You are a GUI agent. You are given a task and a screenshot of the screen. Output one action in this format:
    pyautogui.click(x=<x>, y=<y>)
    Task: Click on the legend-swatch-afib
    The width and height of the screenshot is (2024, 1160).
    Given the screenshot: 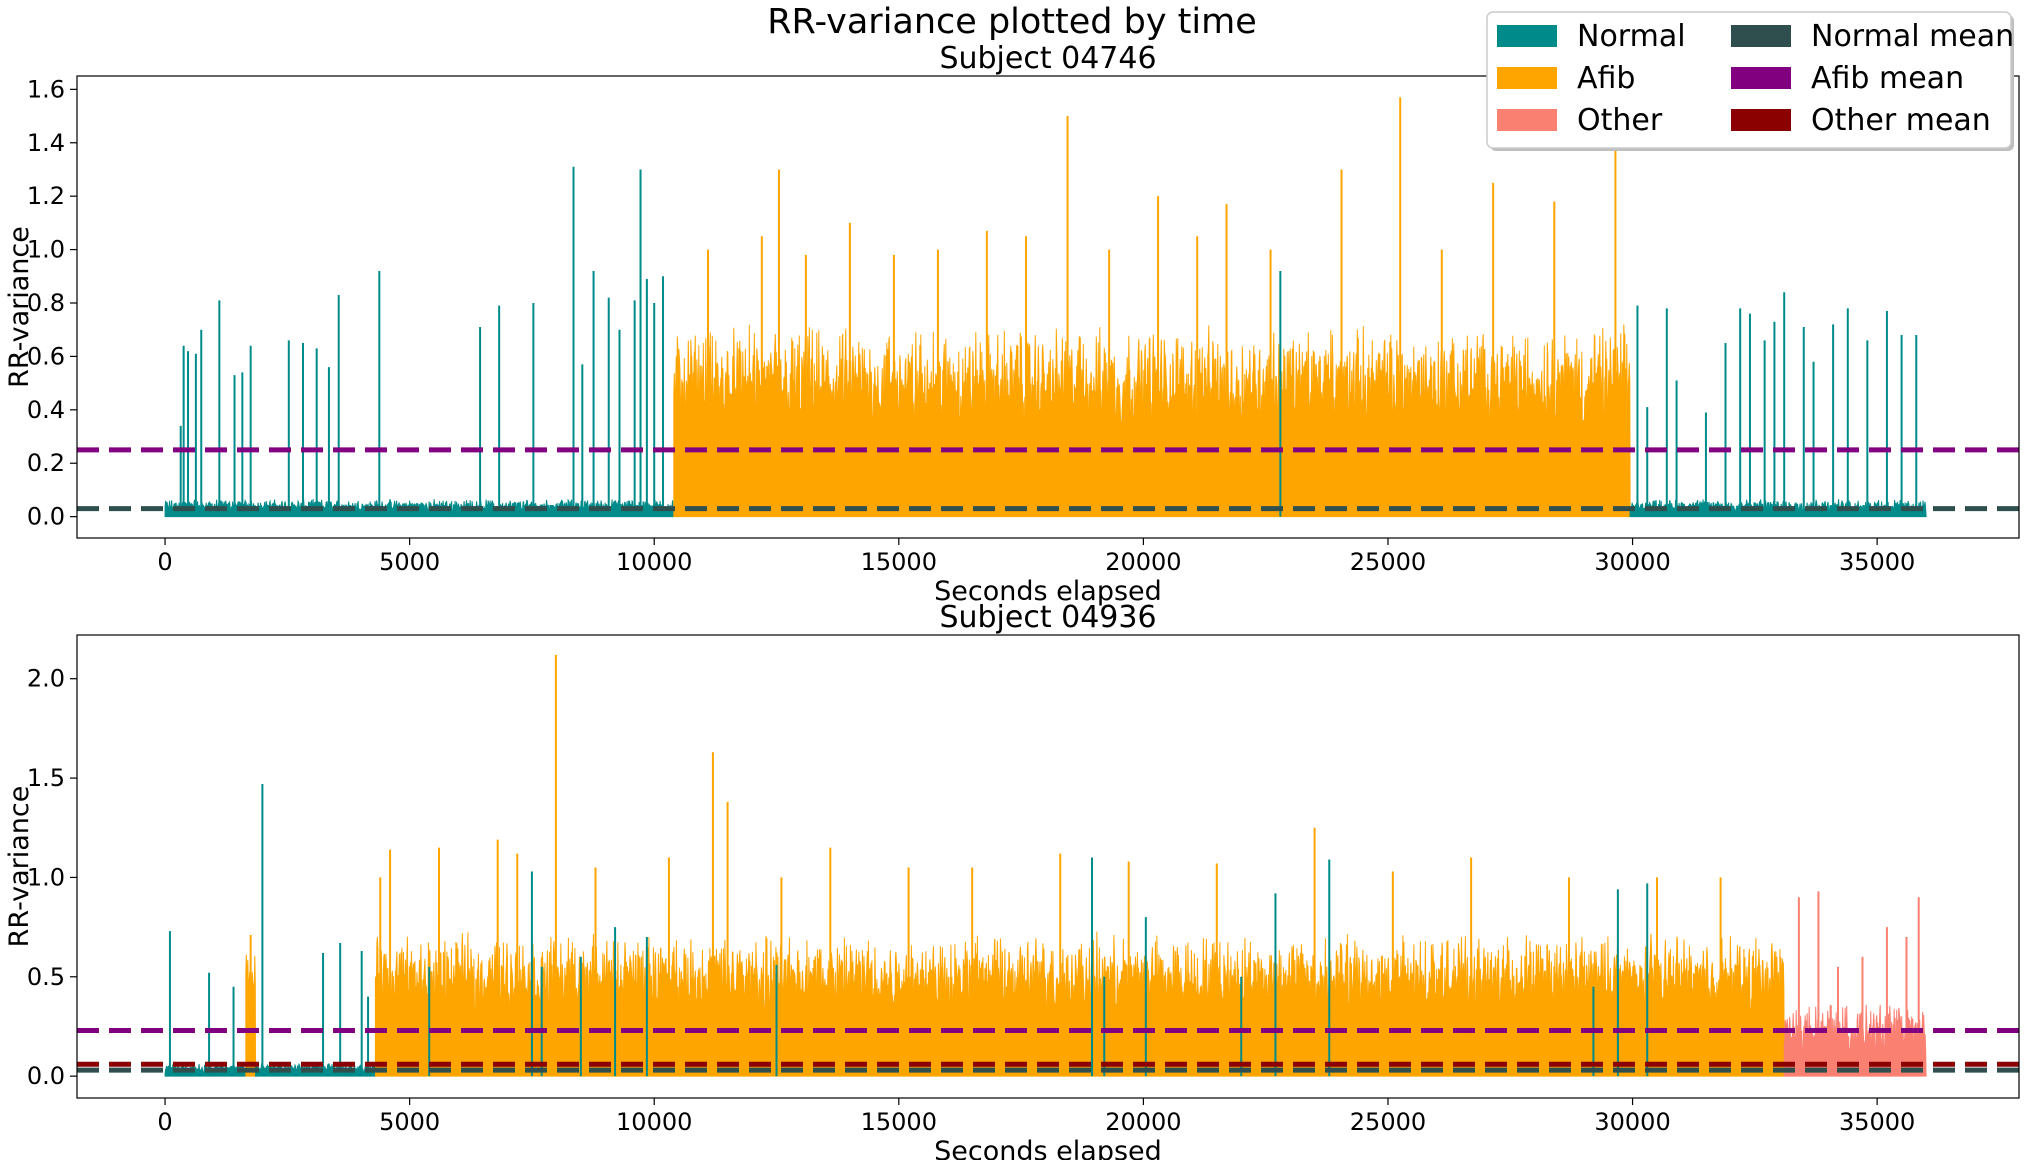 What is the action you would take?
    pyautogui.click(x=1527, y=78)
    